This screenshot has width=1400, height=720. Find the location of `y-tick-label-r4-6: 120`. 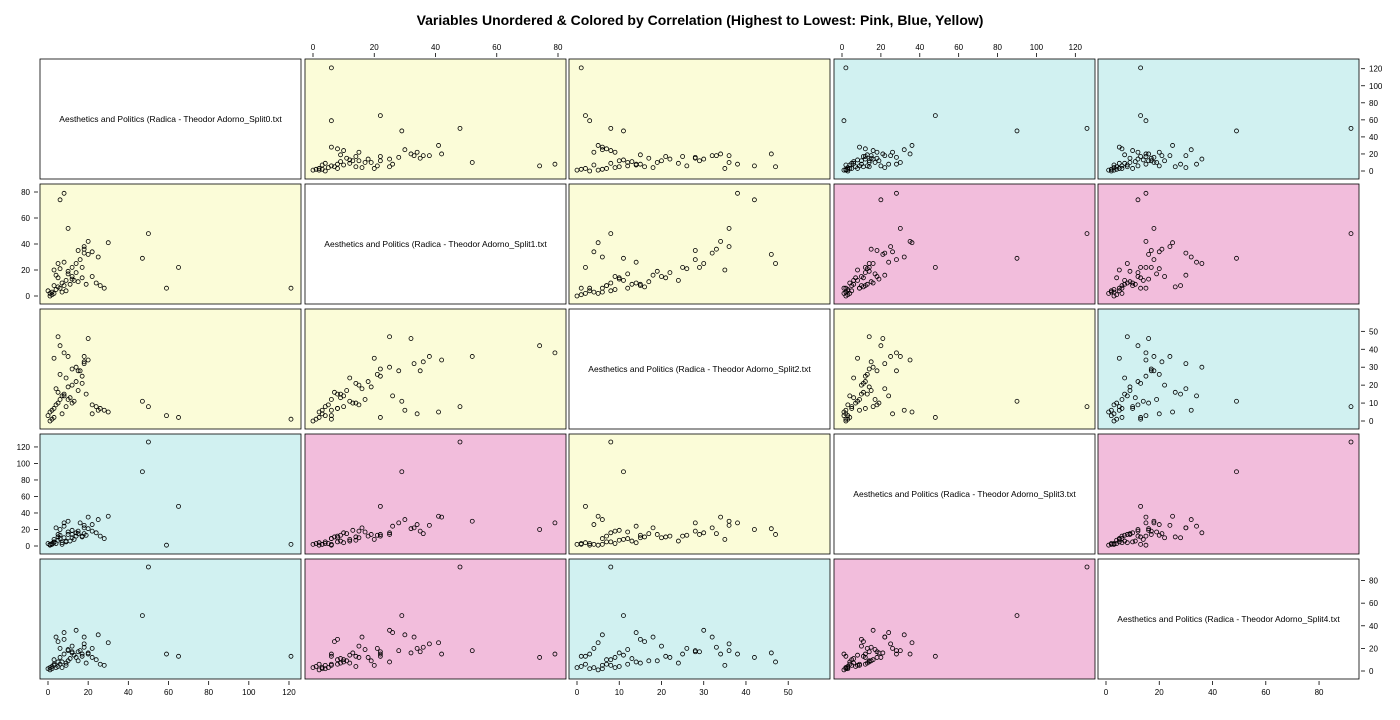

y-tick-label-r4-6: 120 is located at coordinates (24, 447).